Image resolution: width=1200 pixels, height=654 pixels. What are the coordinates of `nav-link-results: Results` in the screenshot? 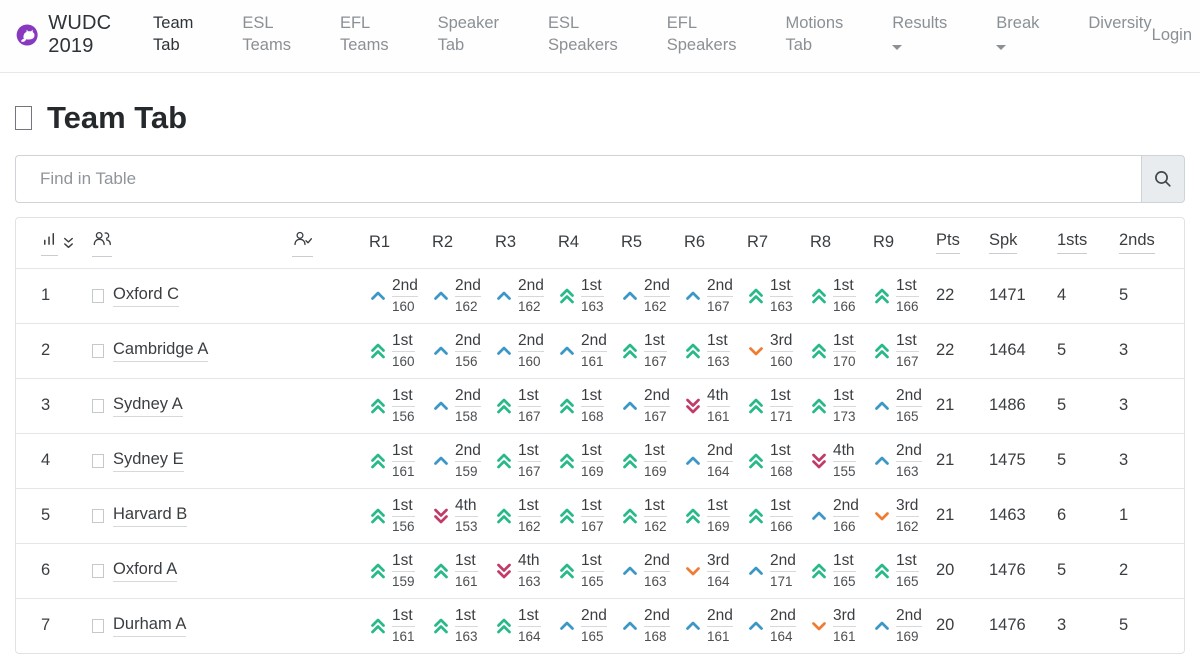 It's located at (919, 35).